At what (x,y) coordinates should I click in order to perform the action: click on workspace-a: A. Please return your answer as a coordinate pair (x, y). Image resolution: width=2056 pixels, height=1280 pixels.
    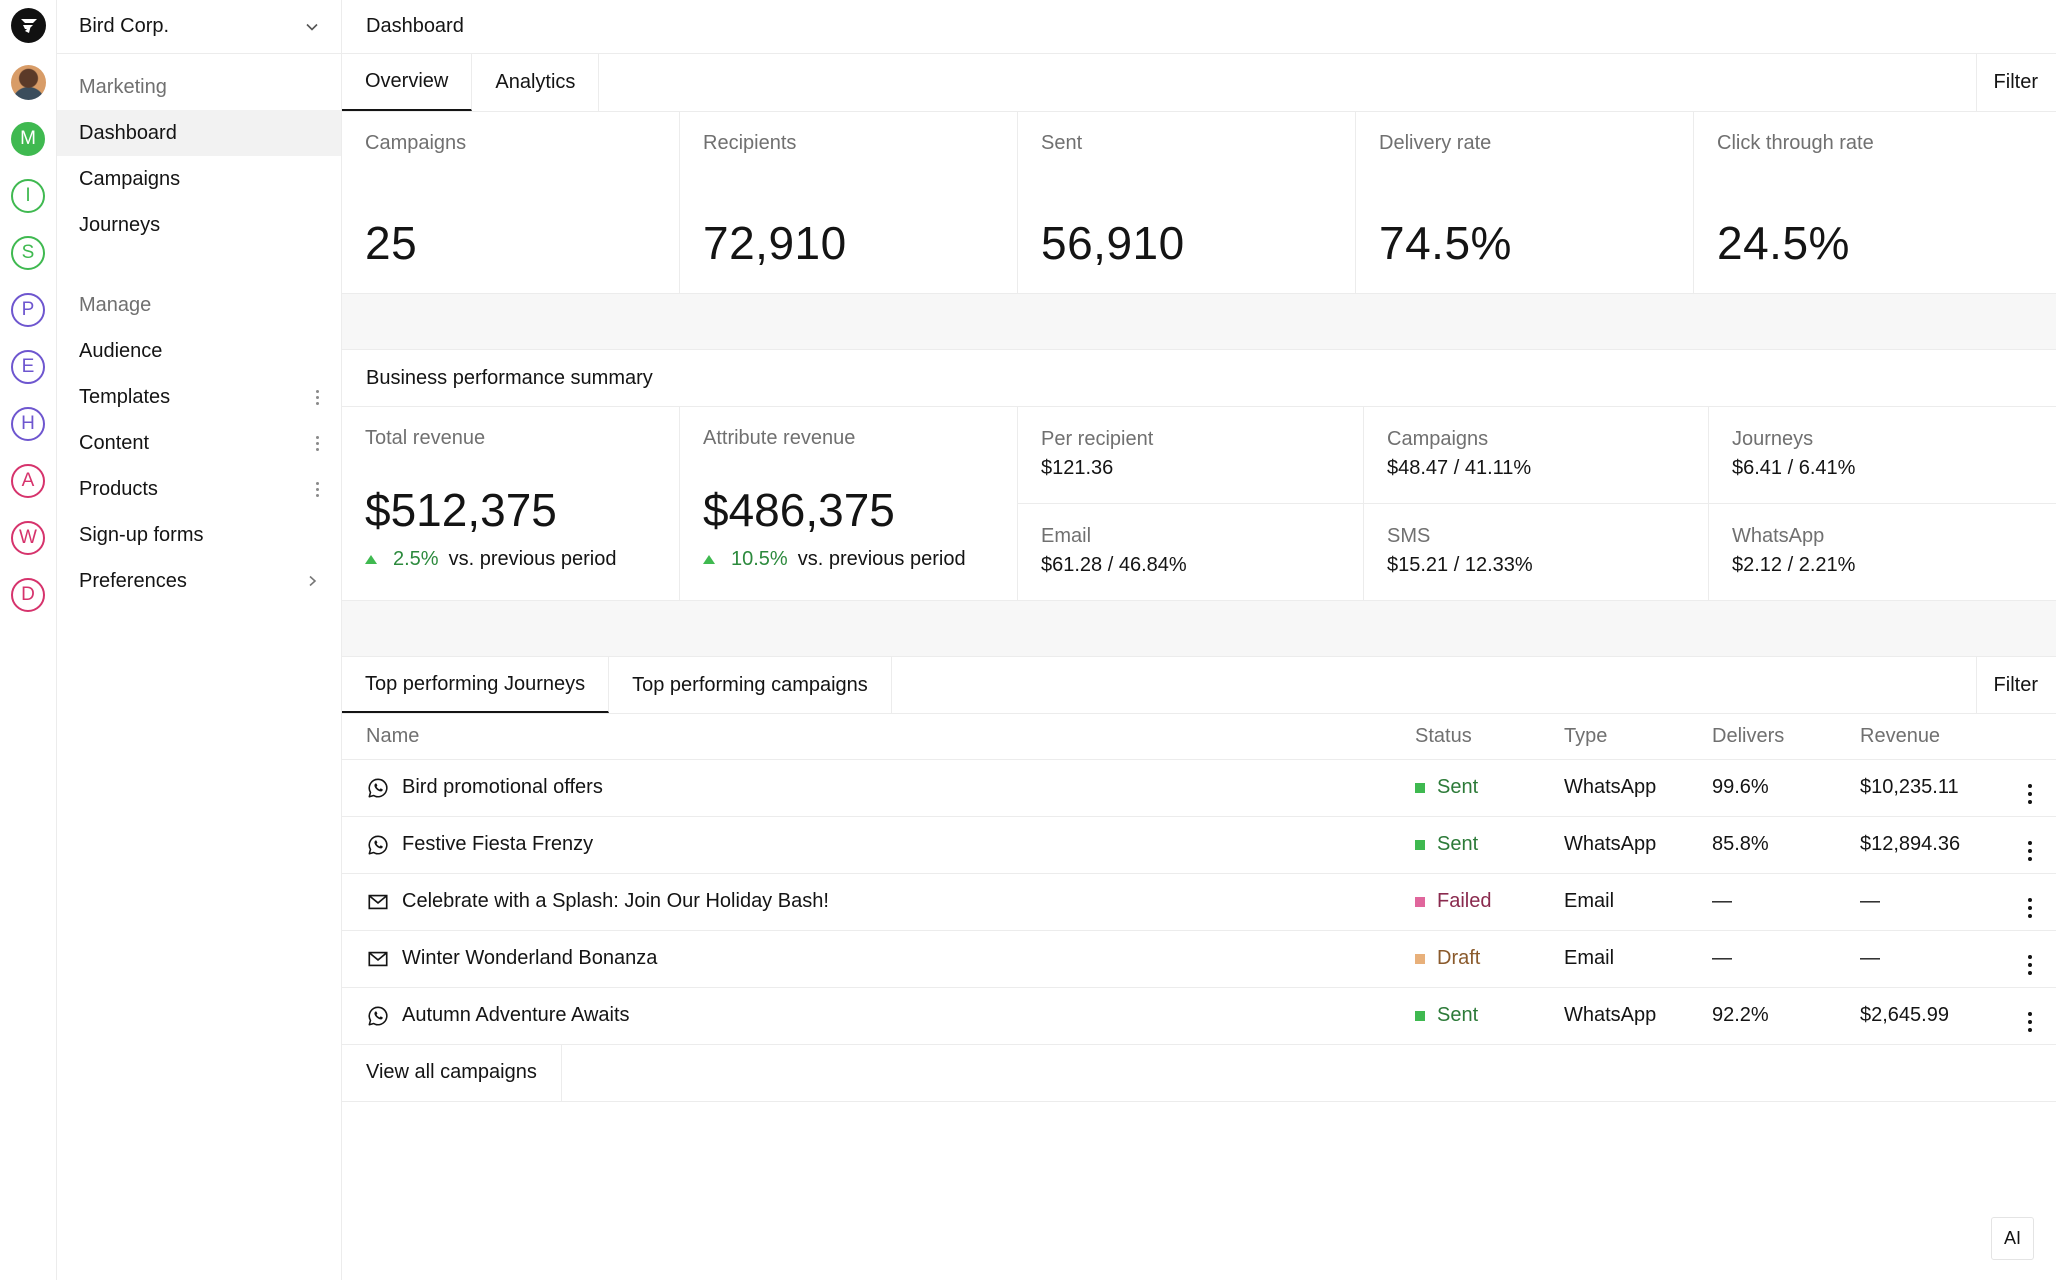
    Looking at the image, I should click on (28, 481).